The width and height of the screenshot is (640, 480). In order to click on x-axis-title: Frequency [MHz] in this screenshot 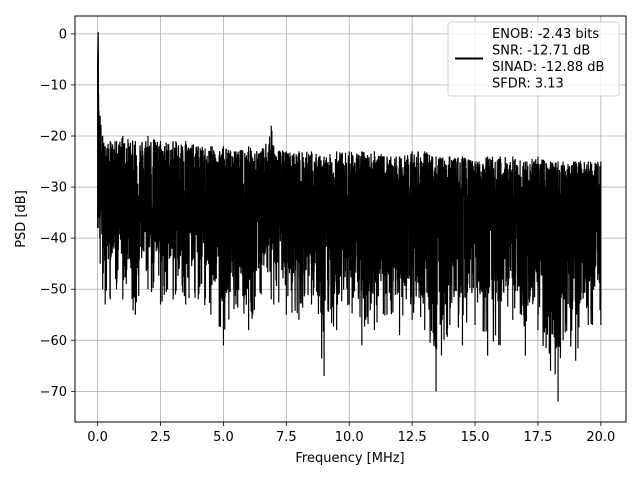, I will do `click(349, 458)`.